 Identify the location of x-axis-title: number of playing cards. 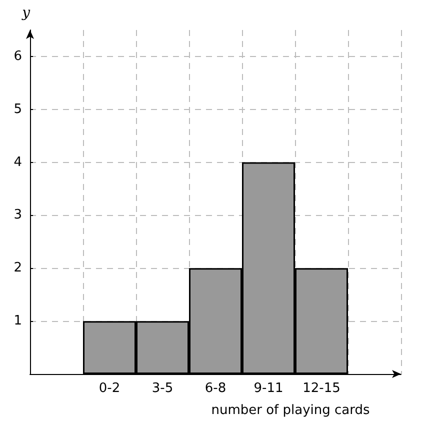
(290, 410).